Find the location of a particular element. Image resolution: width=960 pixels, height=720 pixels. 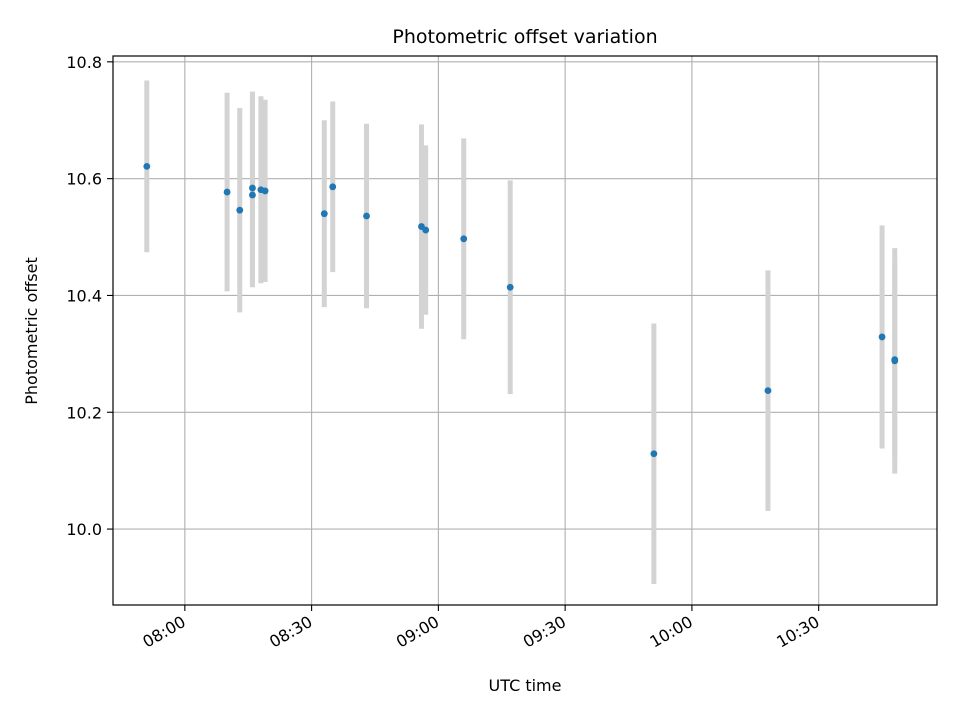

chart-title: Photometric offset variation is located at coordinates (524, 37).